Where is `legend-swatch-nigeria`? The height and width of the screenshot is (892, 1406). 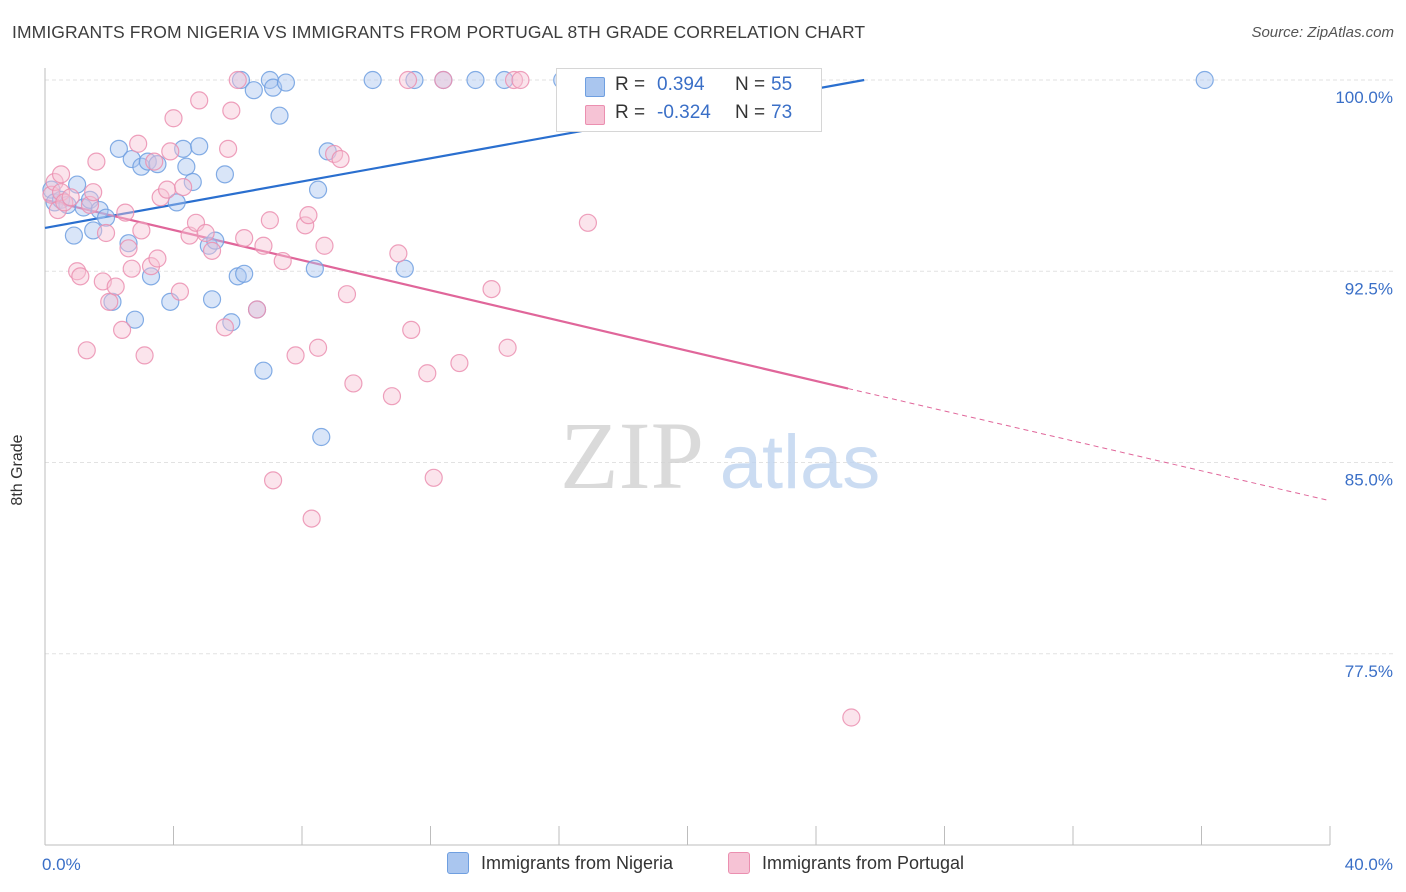
legend-swatch-nigeria is located at coordinates (595, 87).